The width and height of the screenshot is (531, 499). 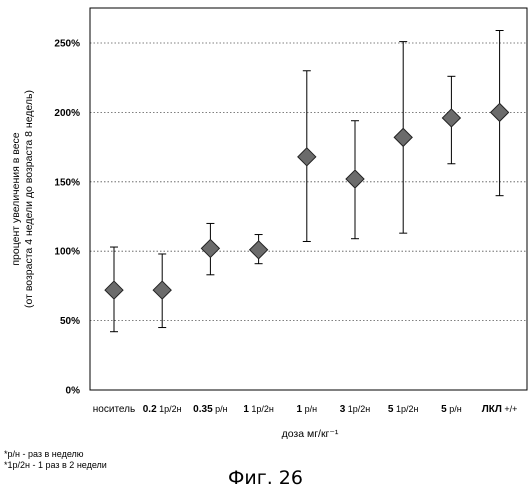 What do you see at coordinates (44, 454) in the screenshot?
I see `footnote-weekly: *р/н - раз в неделю` at bounding box center [44, 454].